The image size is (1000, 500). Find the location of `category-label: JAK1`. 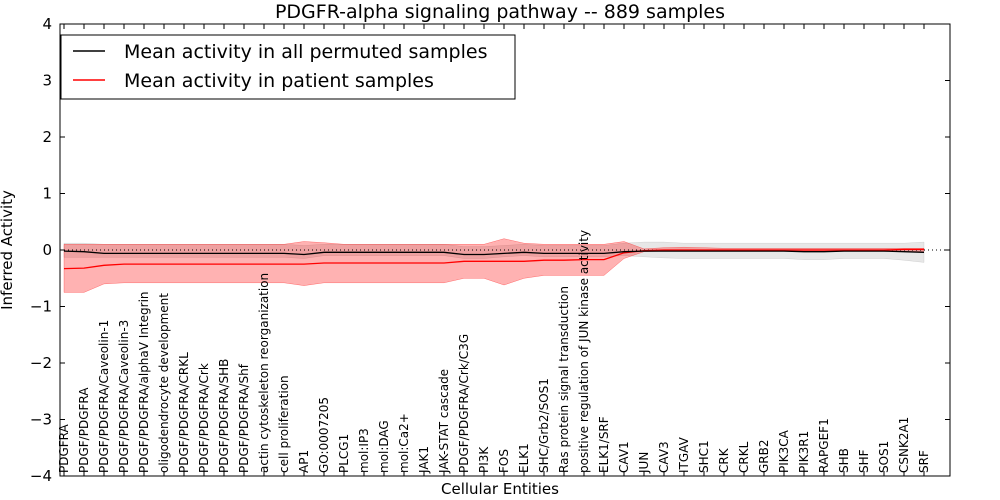

category-label: JAK1 is located at coordinates (424, 460).